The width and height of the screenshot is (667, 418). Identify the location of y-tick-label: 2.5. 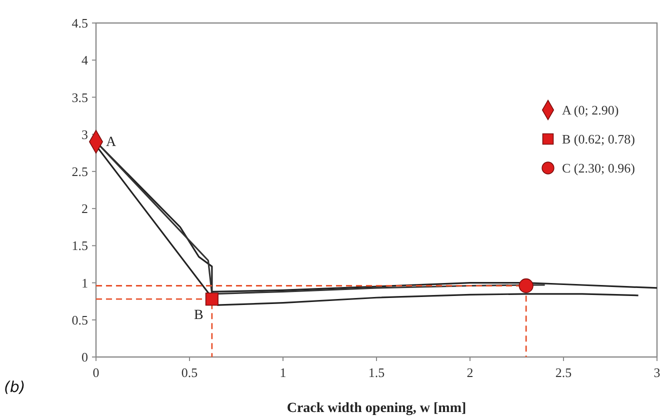
(80, 171).